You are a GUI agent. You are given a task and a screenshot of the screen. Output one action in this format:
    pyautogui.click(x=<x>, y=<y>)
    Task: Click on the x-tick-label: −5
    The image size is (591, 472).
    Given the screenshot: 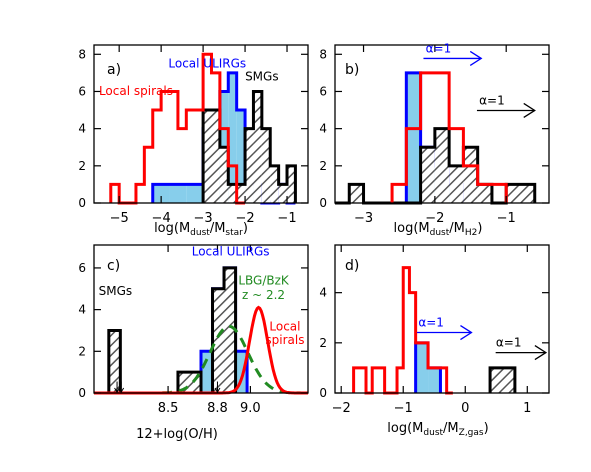 What is the action you would take?
    pyautogui.click(x=119, y=218)
    